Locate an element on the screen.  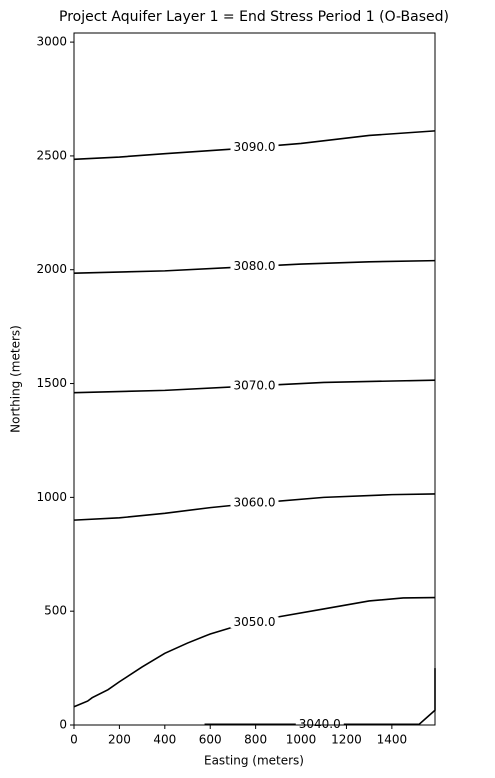
y-tick-label: 1500 is located at coordinates (51, 383).